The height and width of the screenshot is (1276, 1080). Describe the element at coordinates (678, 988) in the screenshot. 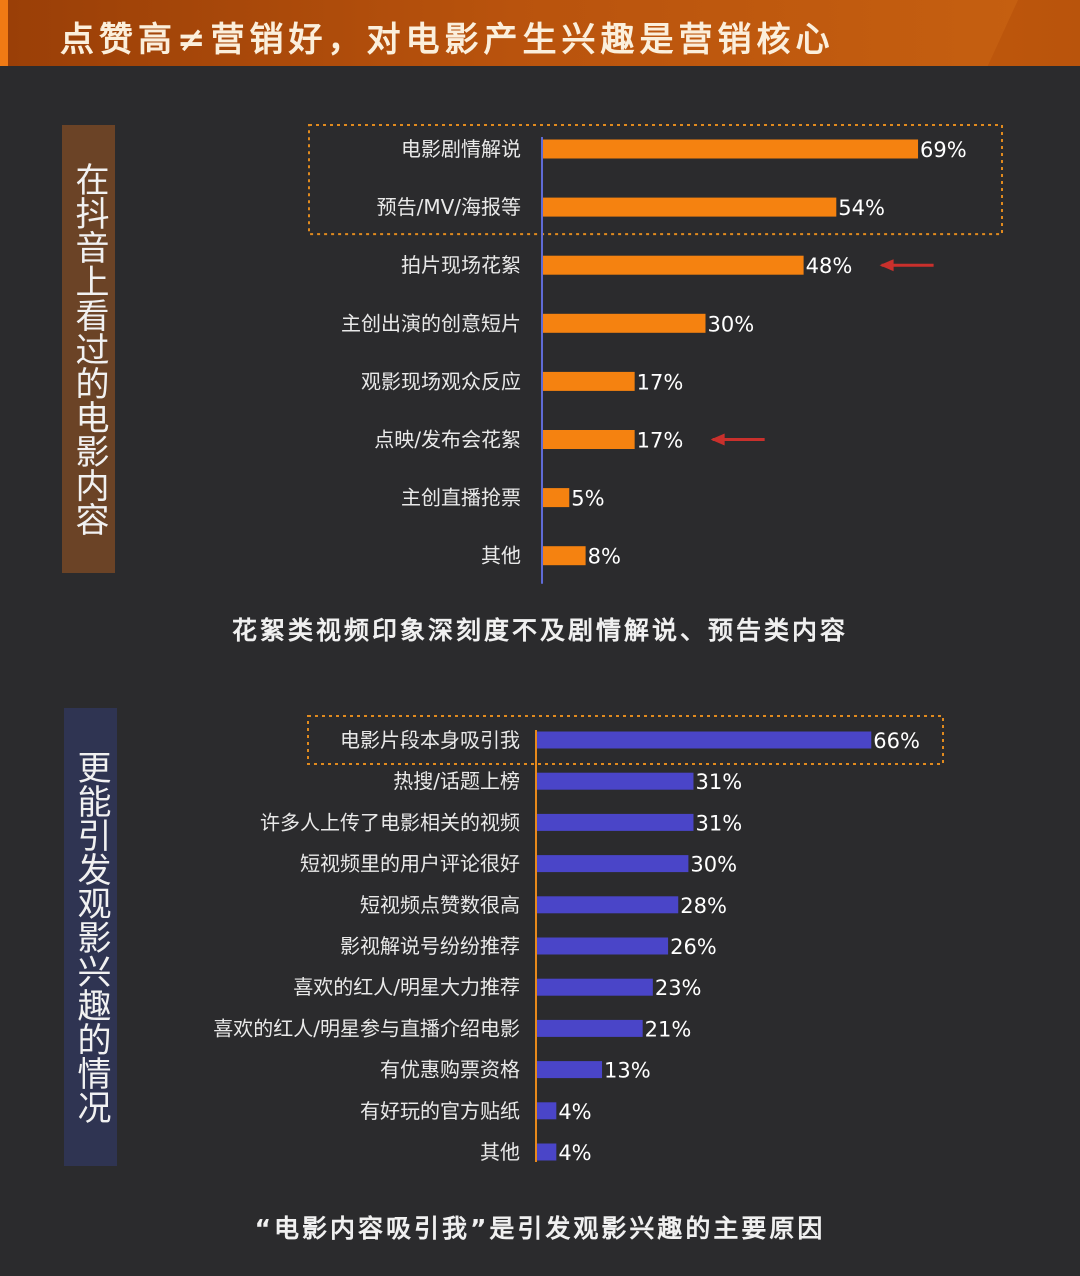

I see `value-label: 23%` at that location.